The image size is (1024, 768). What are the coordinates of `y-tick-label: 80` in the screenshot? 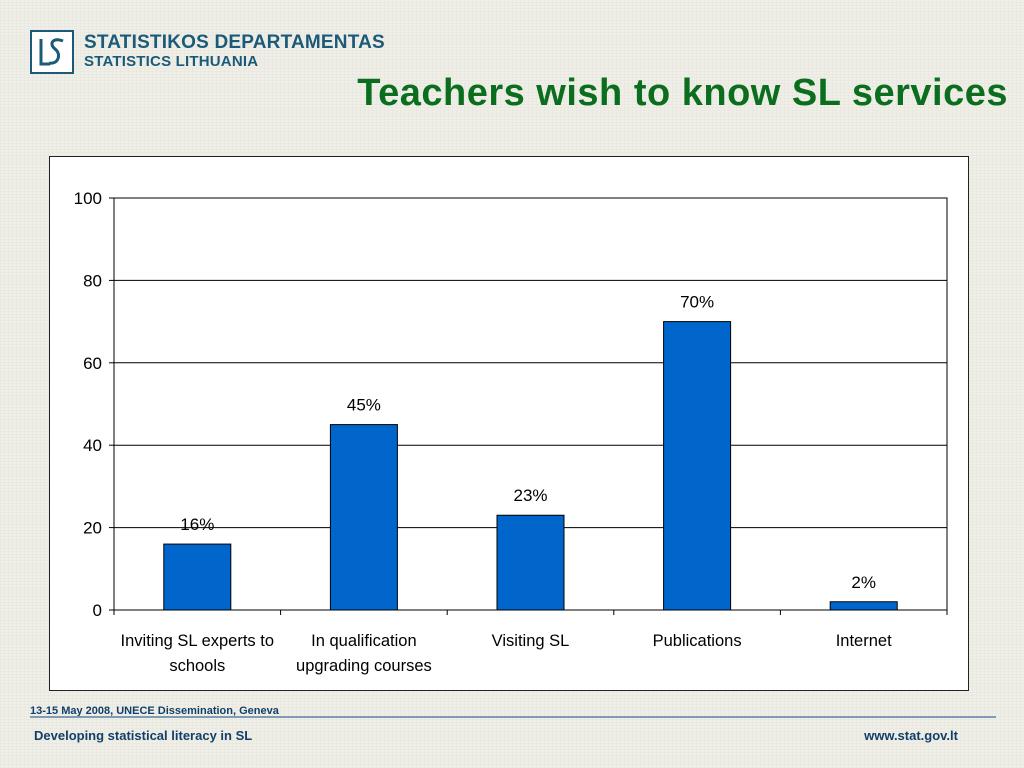 It's located at (92, 280).